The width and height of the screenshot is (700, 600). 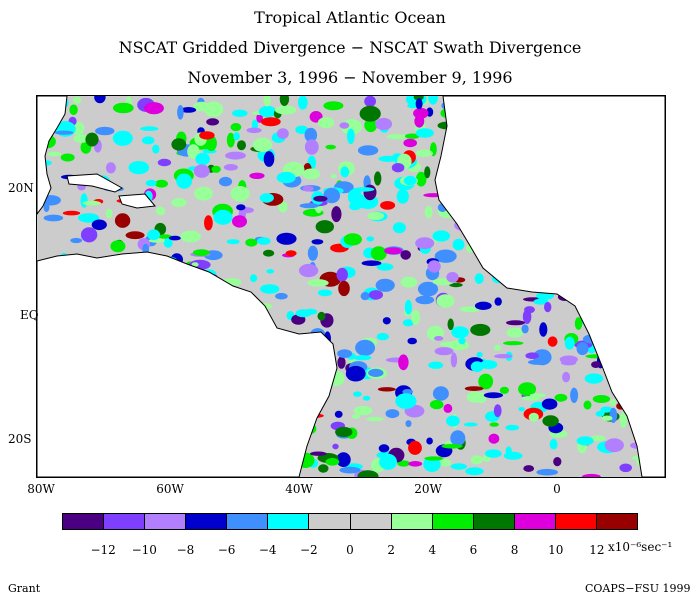 I want to click on cuba-island, so click(x=95, y=183).